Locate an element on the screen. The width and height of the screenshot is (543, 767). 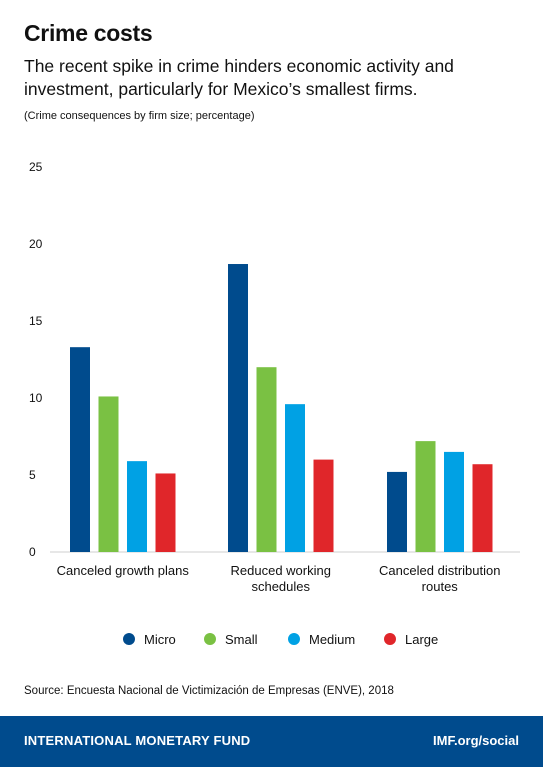
legend: Micro Small Medium Large is located at coordinates (280, 639).